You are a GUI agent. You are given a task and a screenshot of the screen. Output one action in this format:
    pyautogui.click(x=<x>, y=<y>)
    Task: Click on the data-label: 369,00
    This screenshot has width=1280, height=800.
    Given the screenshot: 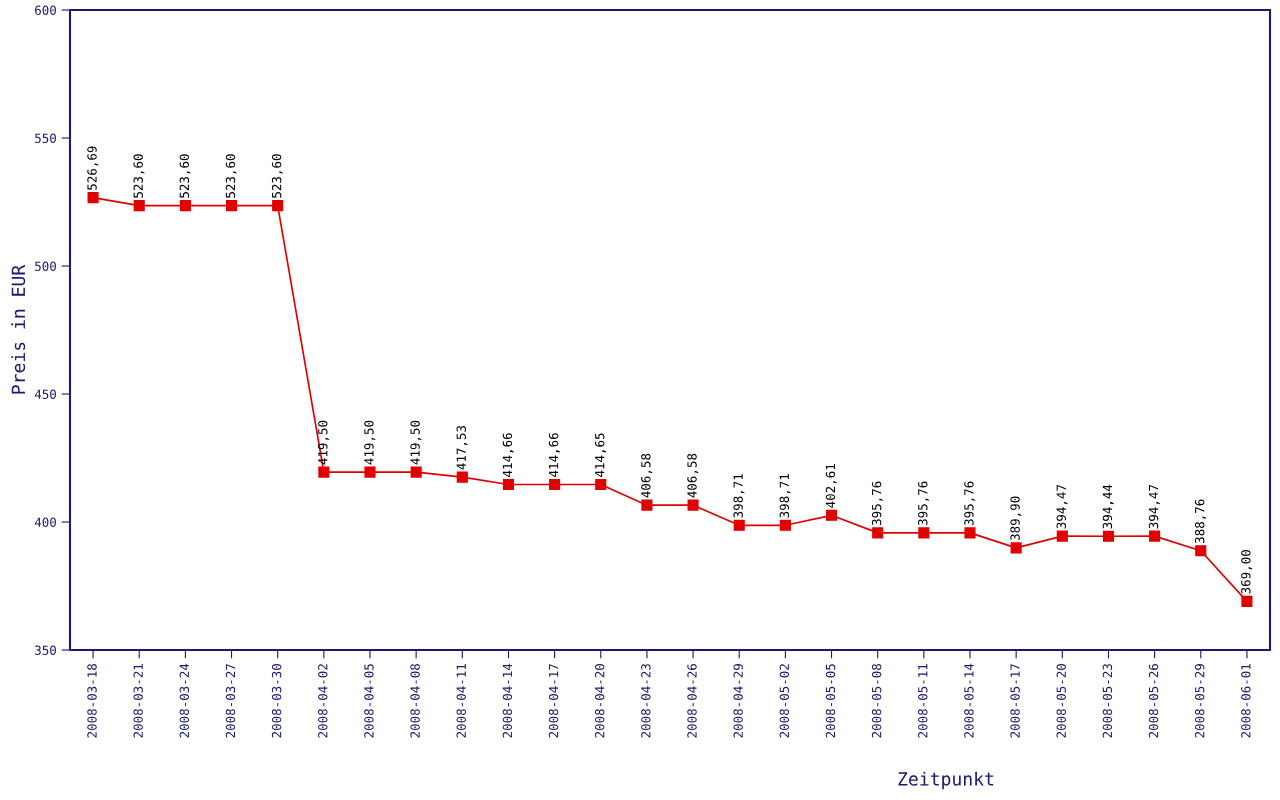 What is the action you would take?
    pyautogui.click(x=1247, y=572)
    